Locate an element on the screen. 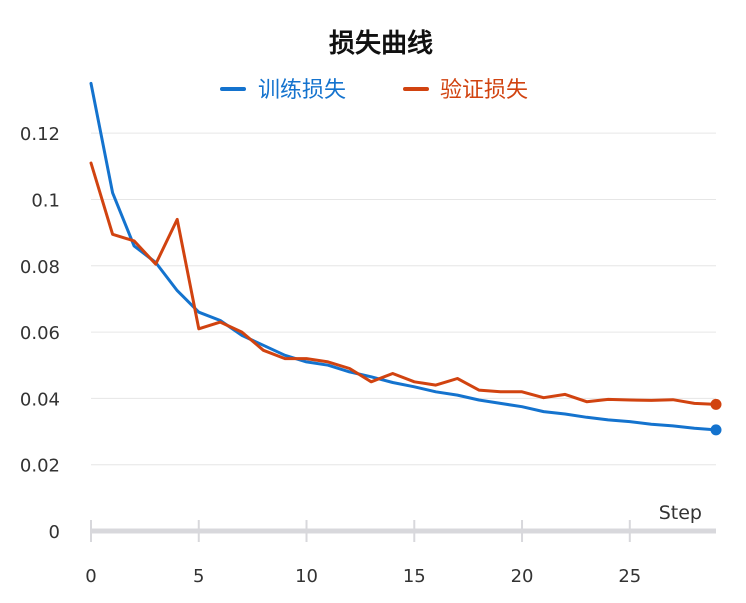 This screenshot has height=603, width=746. y-tick-label: 0.12 is located at coordinates (40, 134).